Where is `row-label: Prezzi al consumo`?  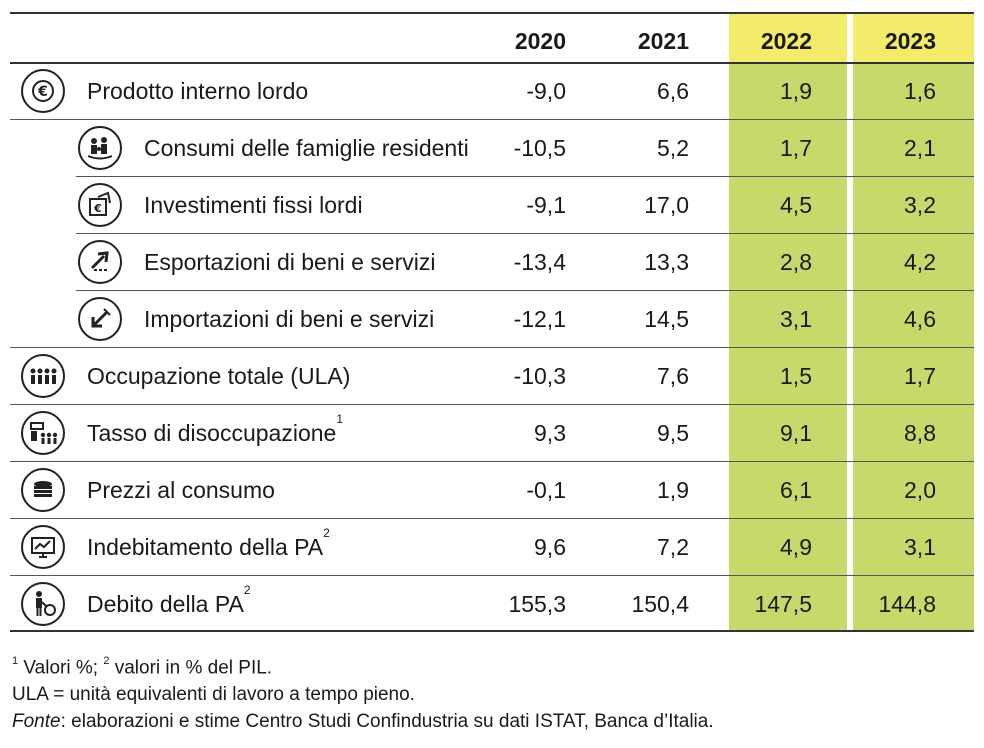
row-label: Prezzi al consumo is located at coordinates (181, 490).